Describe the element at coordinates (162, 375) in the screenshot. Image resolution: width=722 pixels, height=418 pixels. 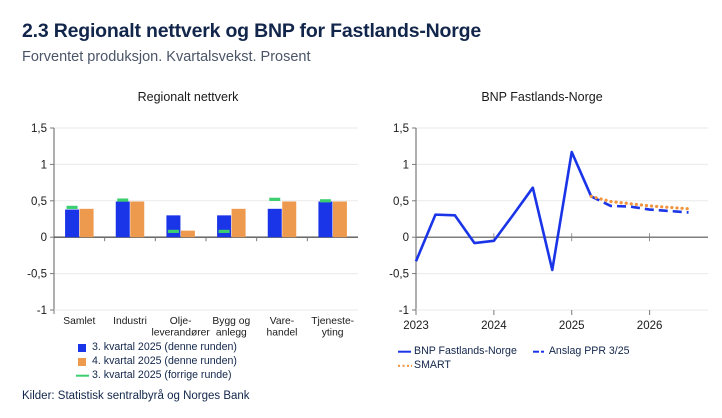
I see `legend-label: 3. kvartal 2025 (forrige runde)` at that location.